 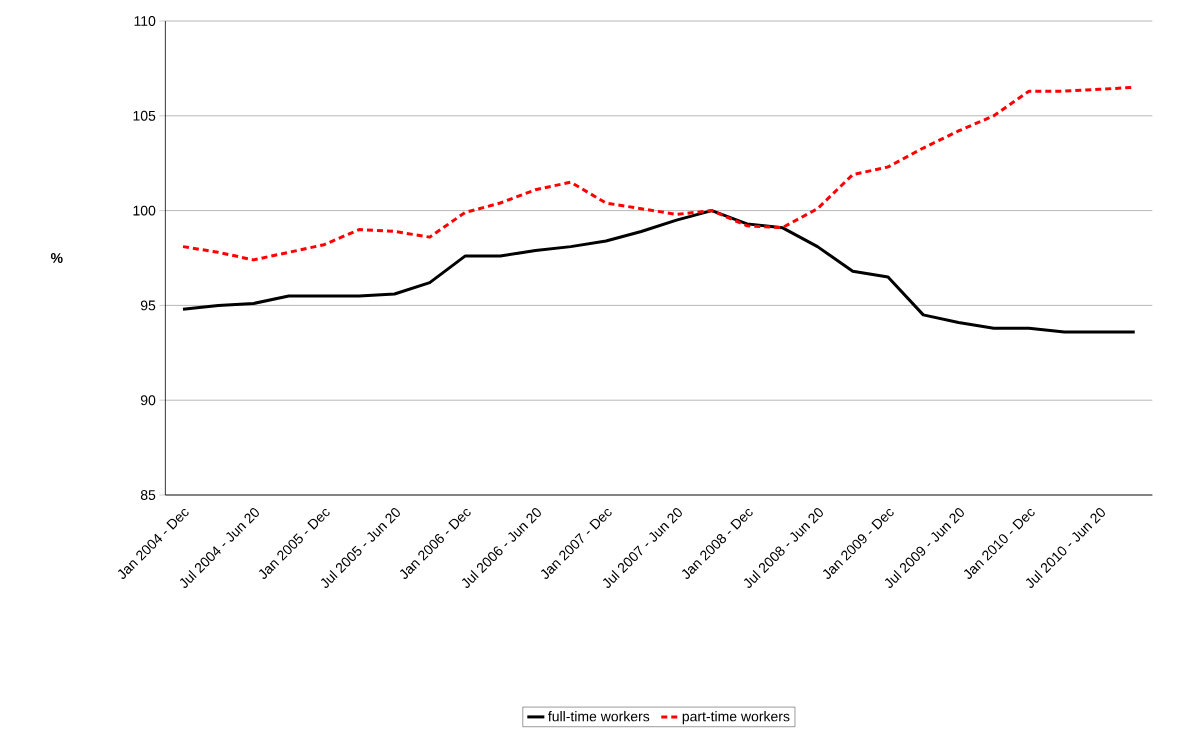 What do you see at coordinates (144, 115) in the screenshot?
I see `y-tick-label: 105` at bounding box center [144, 115].